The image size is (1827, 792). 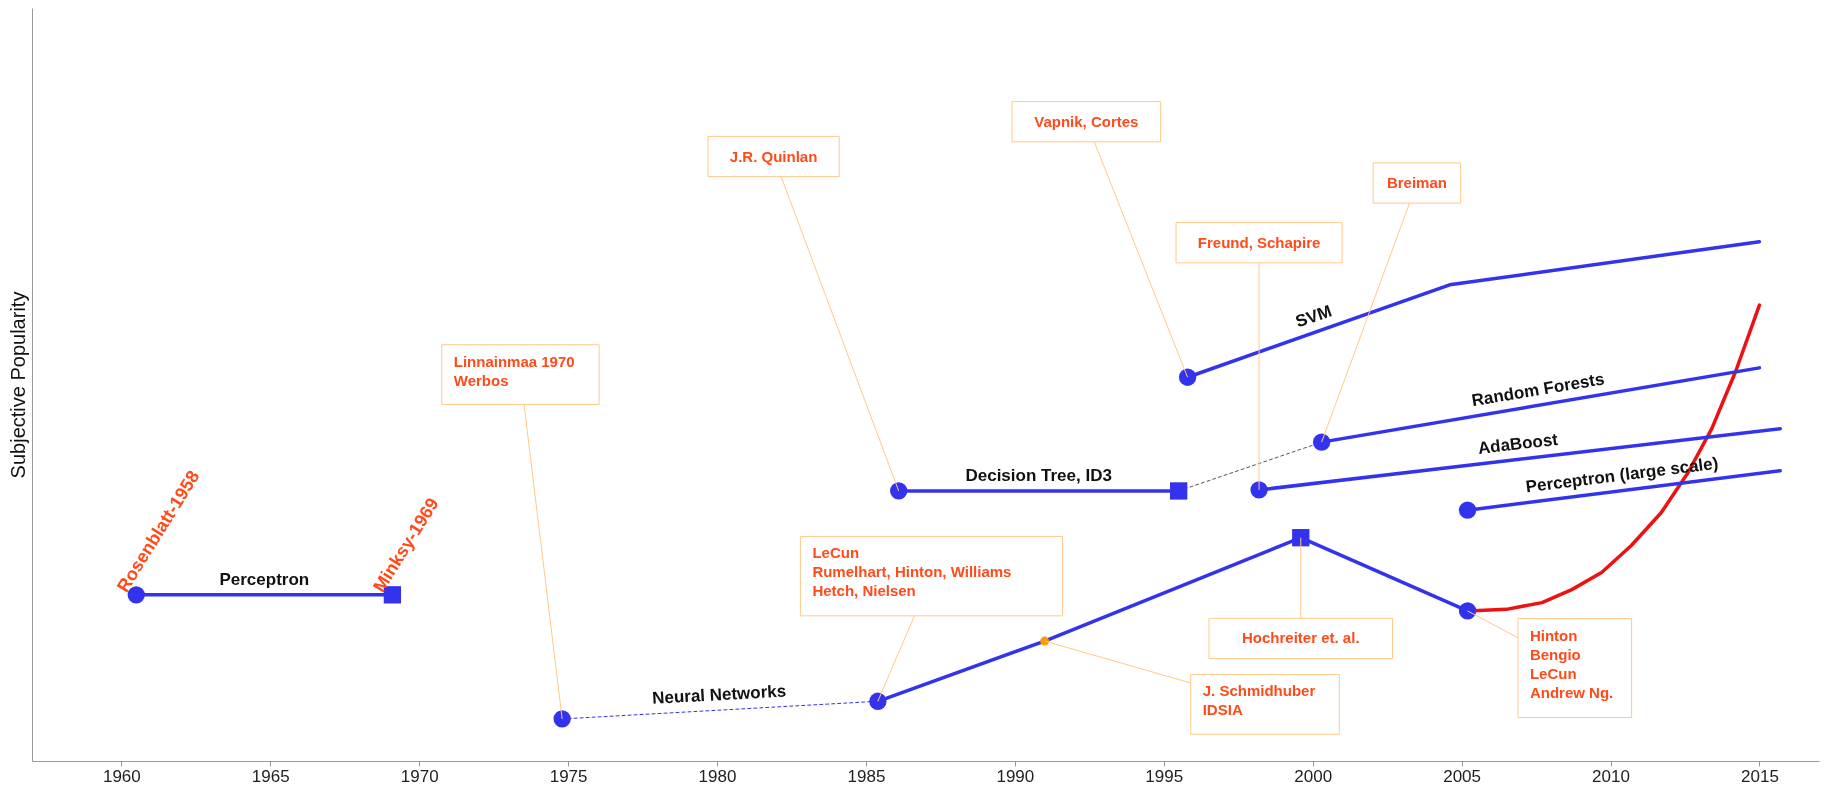 I want to click on text: Random Forests, so click(x=1538, y=390).